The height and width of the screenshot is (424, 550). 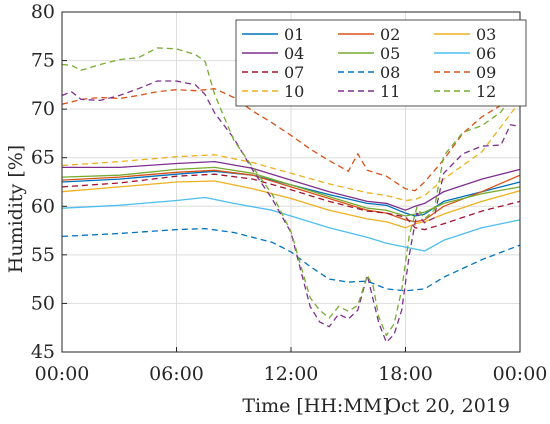 What do you see at coordinates (447, 406) in the screenshot?
I see `date-annotation: Oct 20, 2019` at bounding box center [447, 406].